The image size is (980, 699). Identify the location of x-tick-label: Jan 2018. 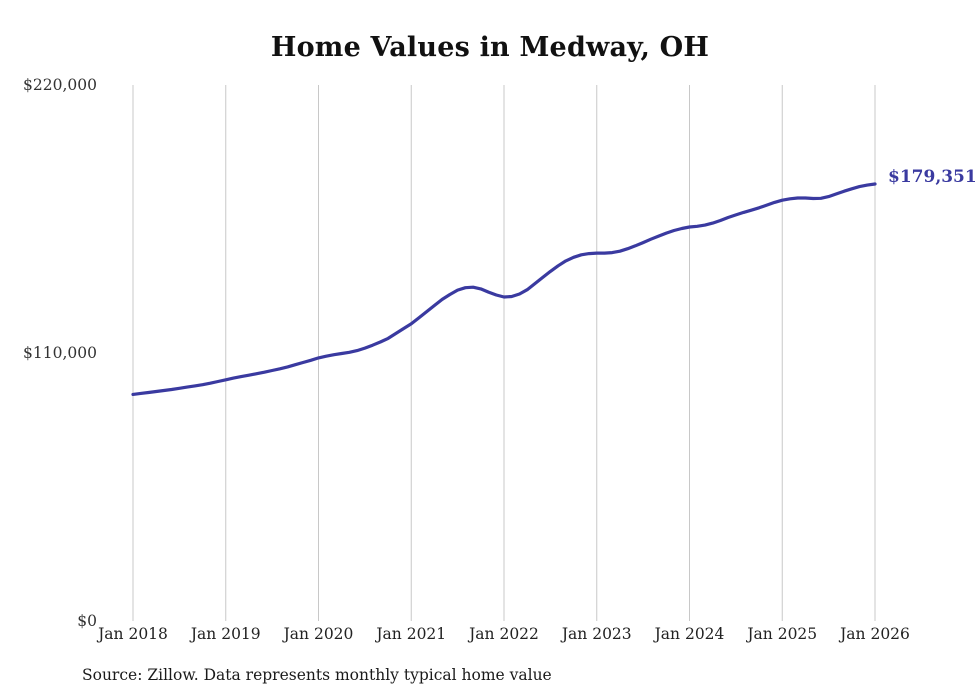
(133, 634).